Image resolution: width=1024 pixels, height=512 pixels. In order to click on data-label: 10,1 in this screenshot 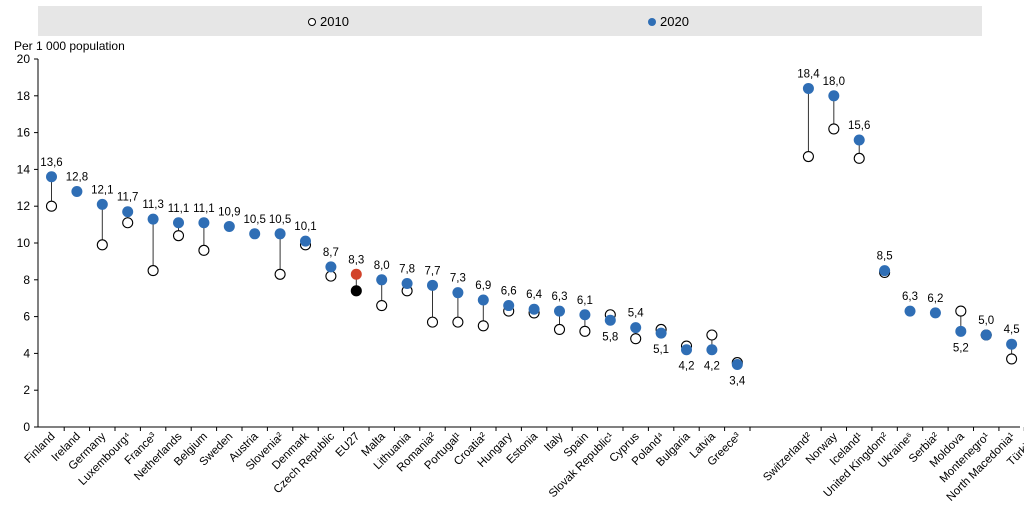, I will do `click(305, 227)`.